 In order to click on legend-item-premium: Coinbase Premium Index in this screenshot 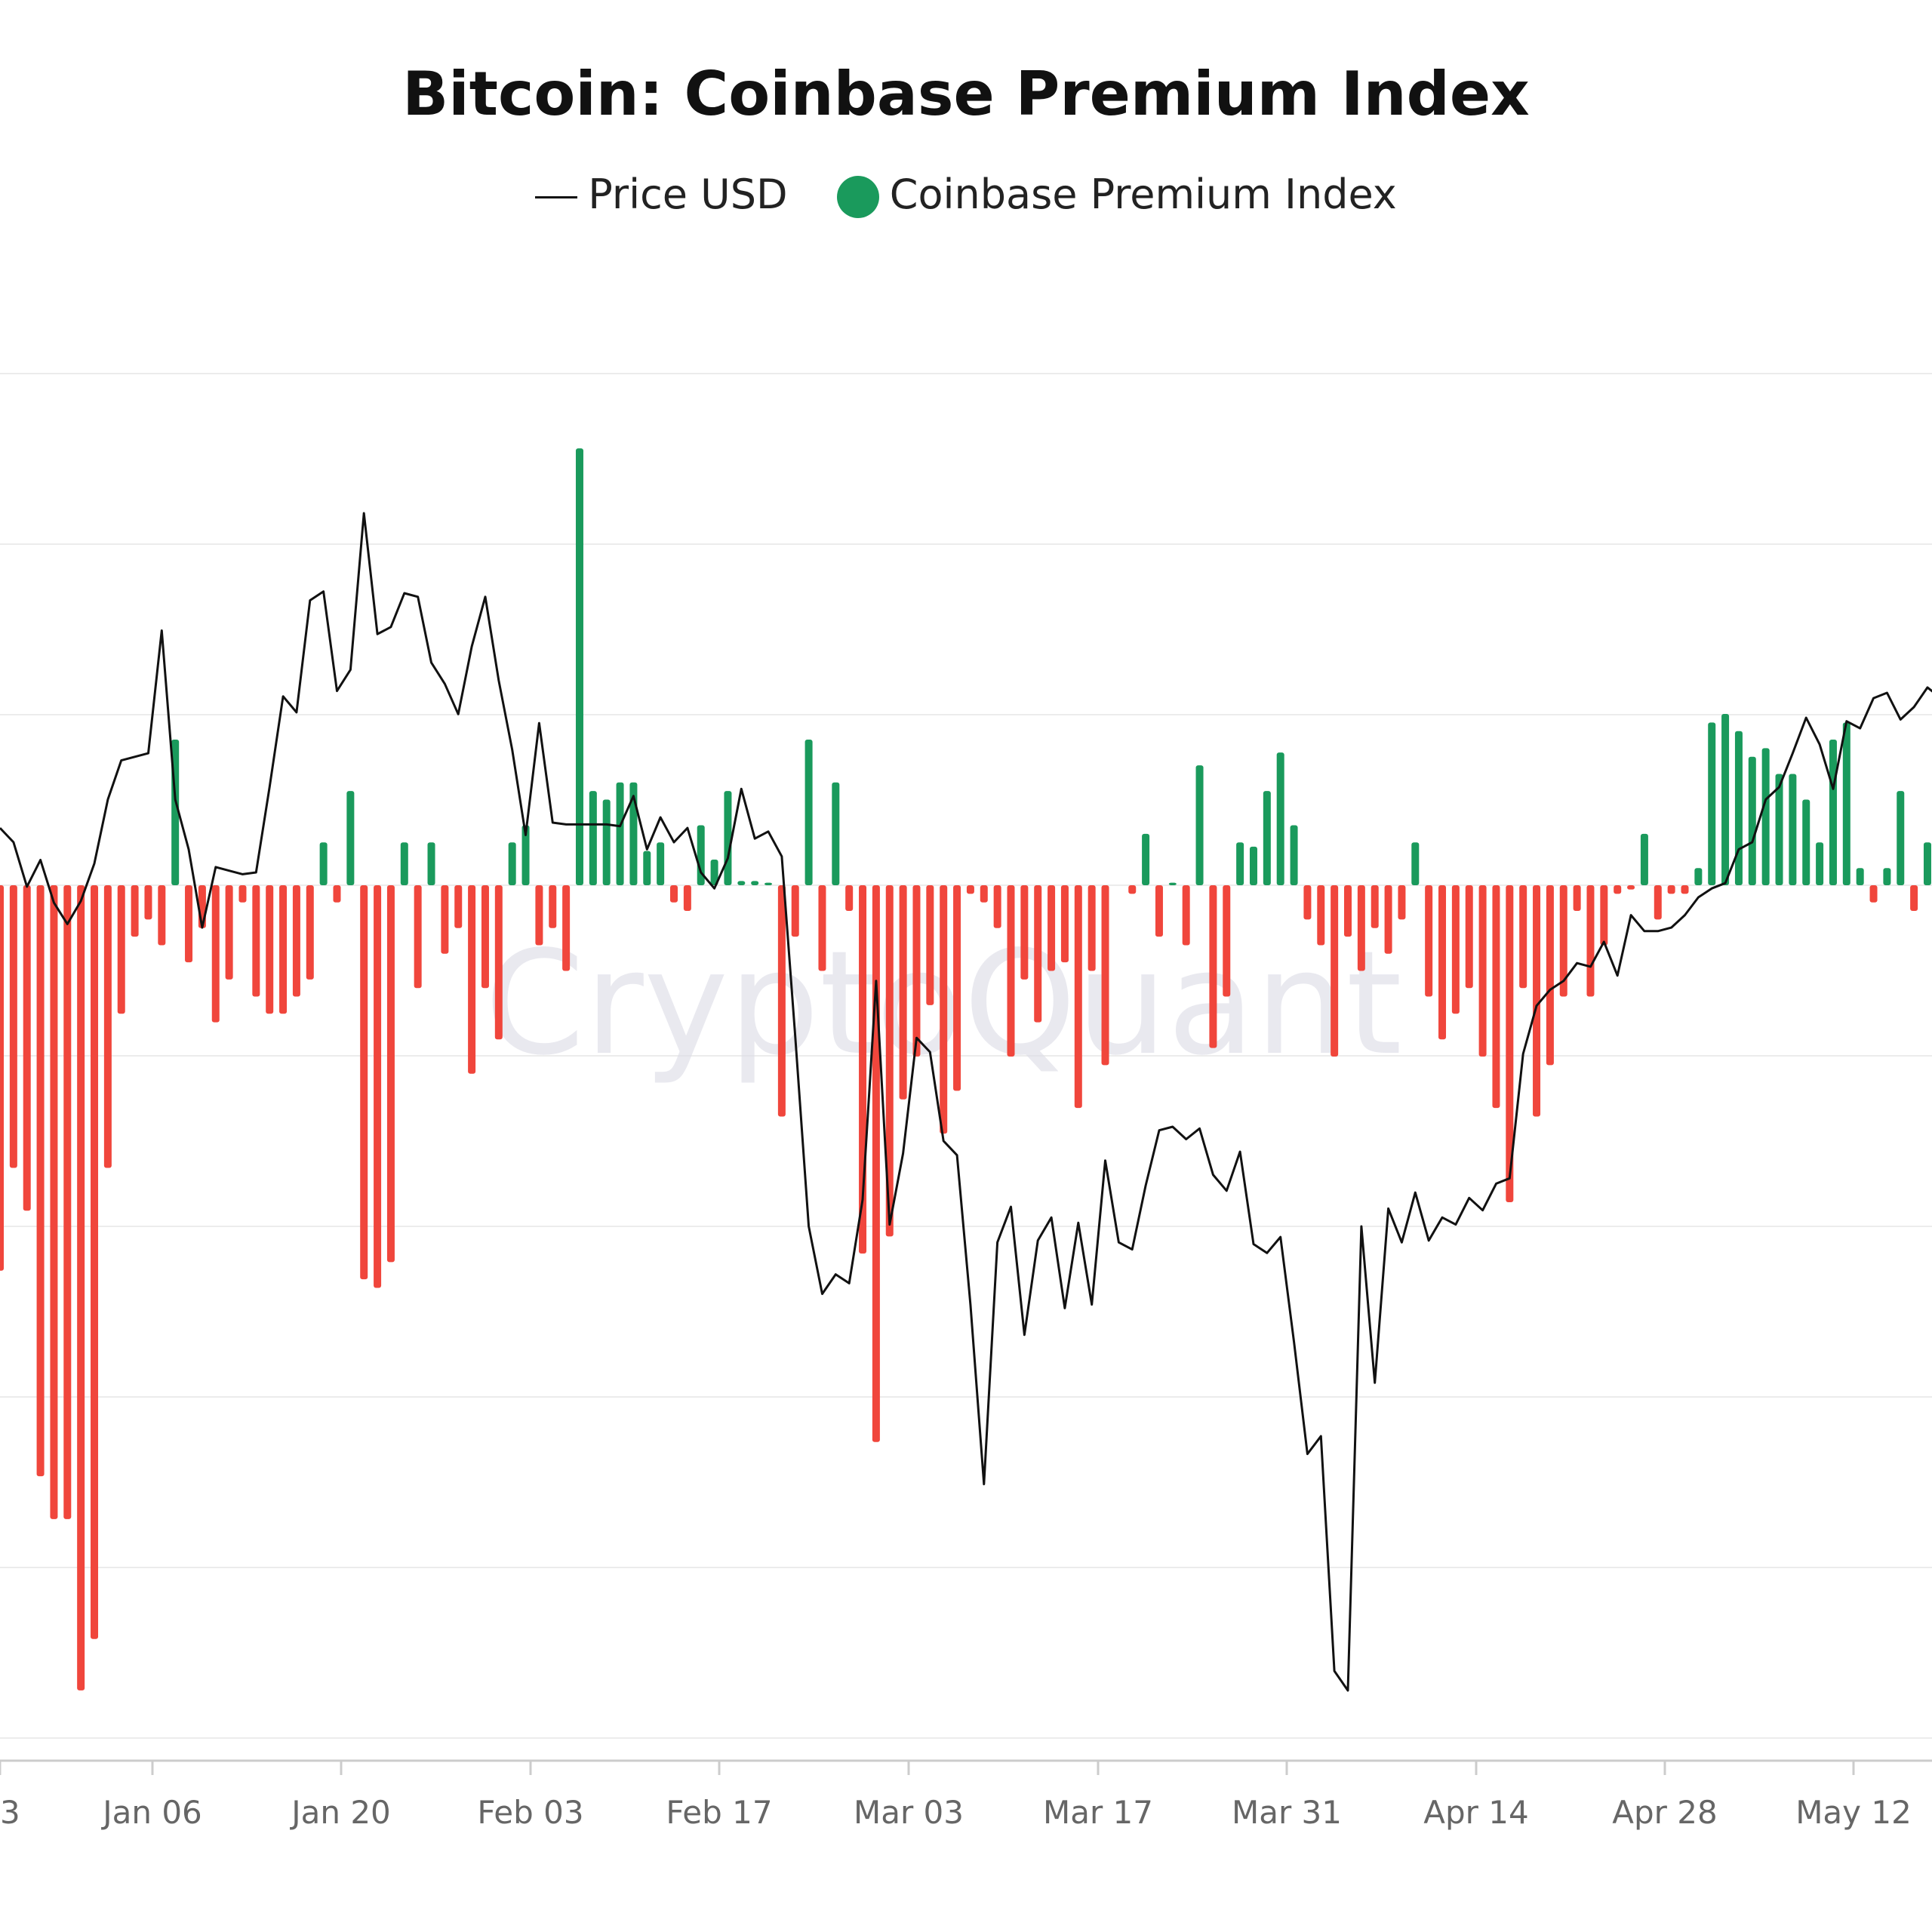, I will do `click(1116, 195)`.